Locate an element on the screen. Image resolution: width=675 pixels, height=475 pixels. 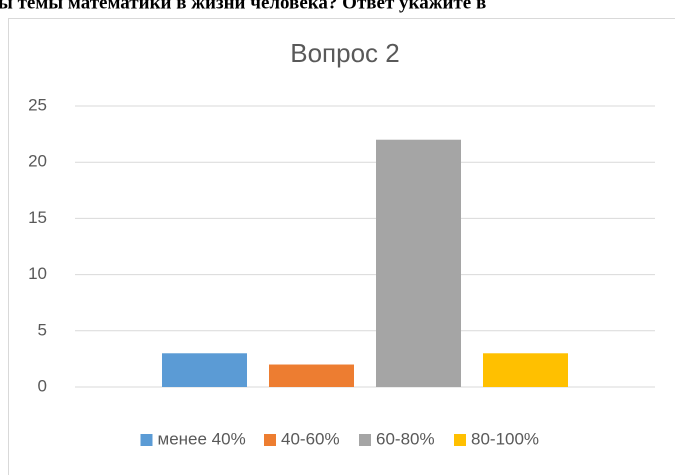
legend-label: 40-60% is located at coordinates (310, 438).